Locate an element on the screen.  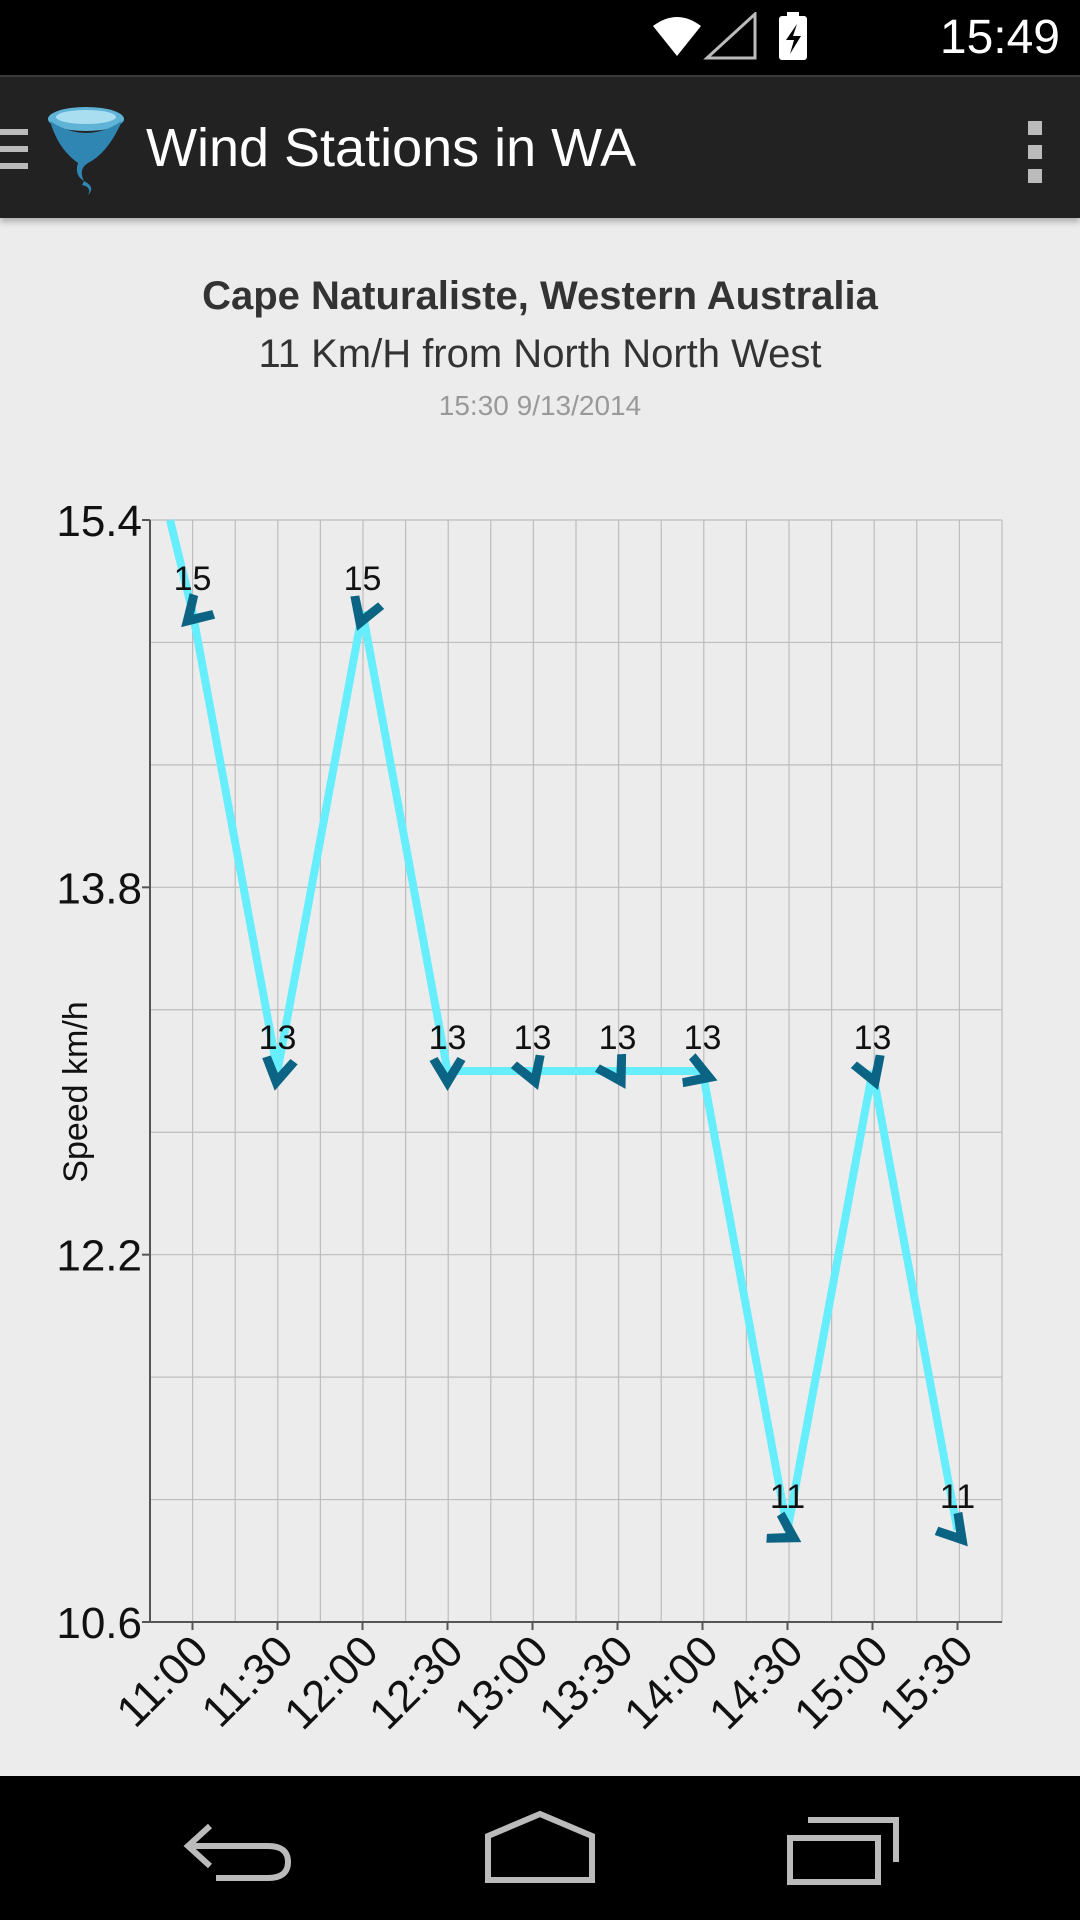
action-bar: Wind Stations in WA is located at coordinates (540, 146).